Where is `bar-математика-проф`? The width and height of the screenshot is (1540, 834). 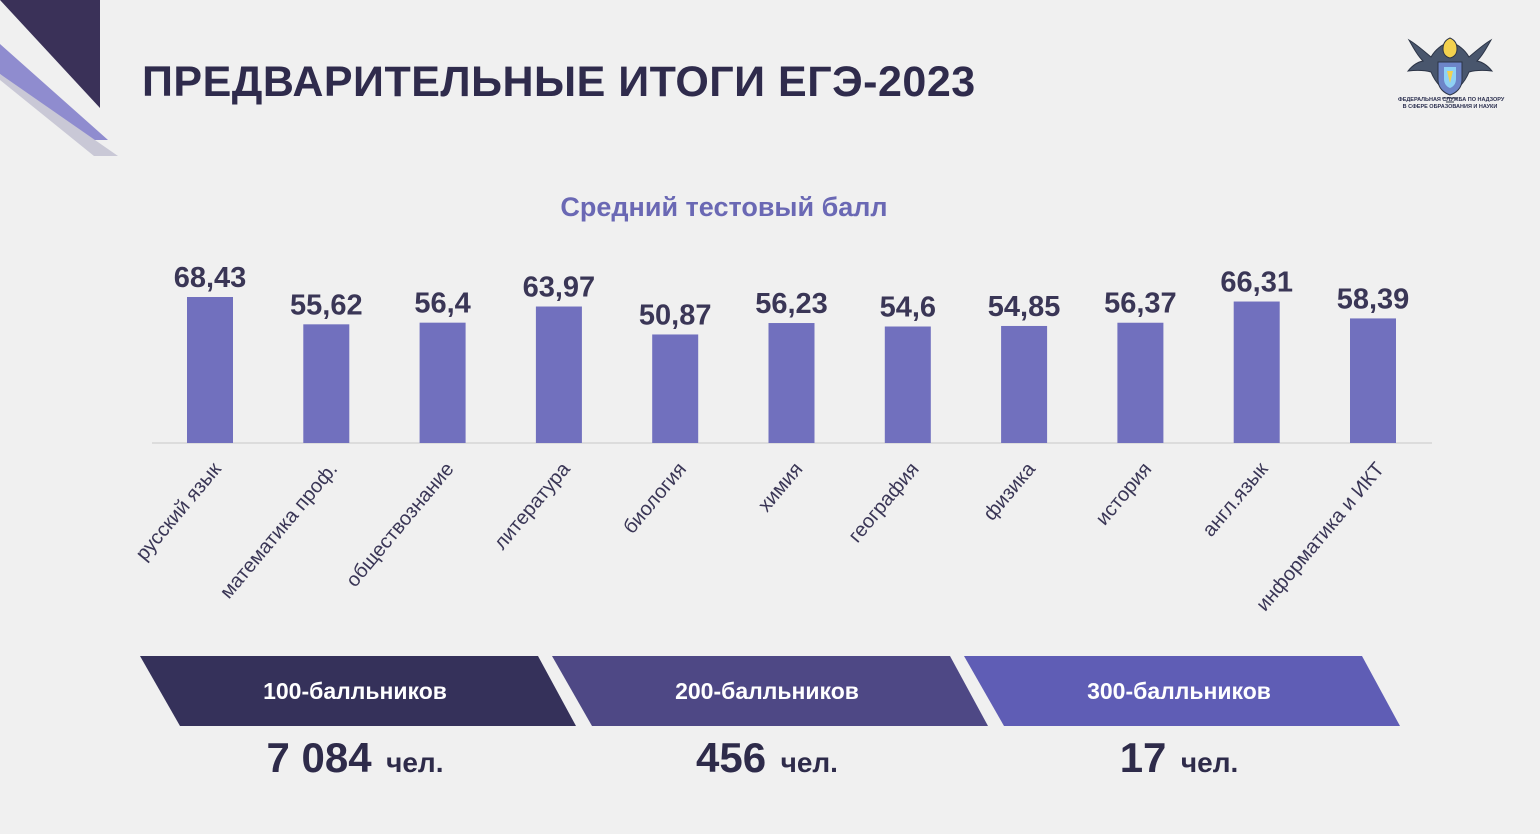 bar-математика-проф is located at coordinates (326, 383).